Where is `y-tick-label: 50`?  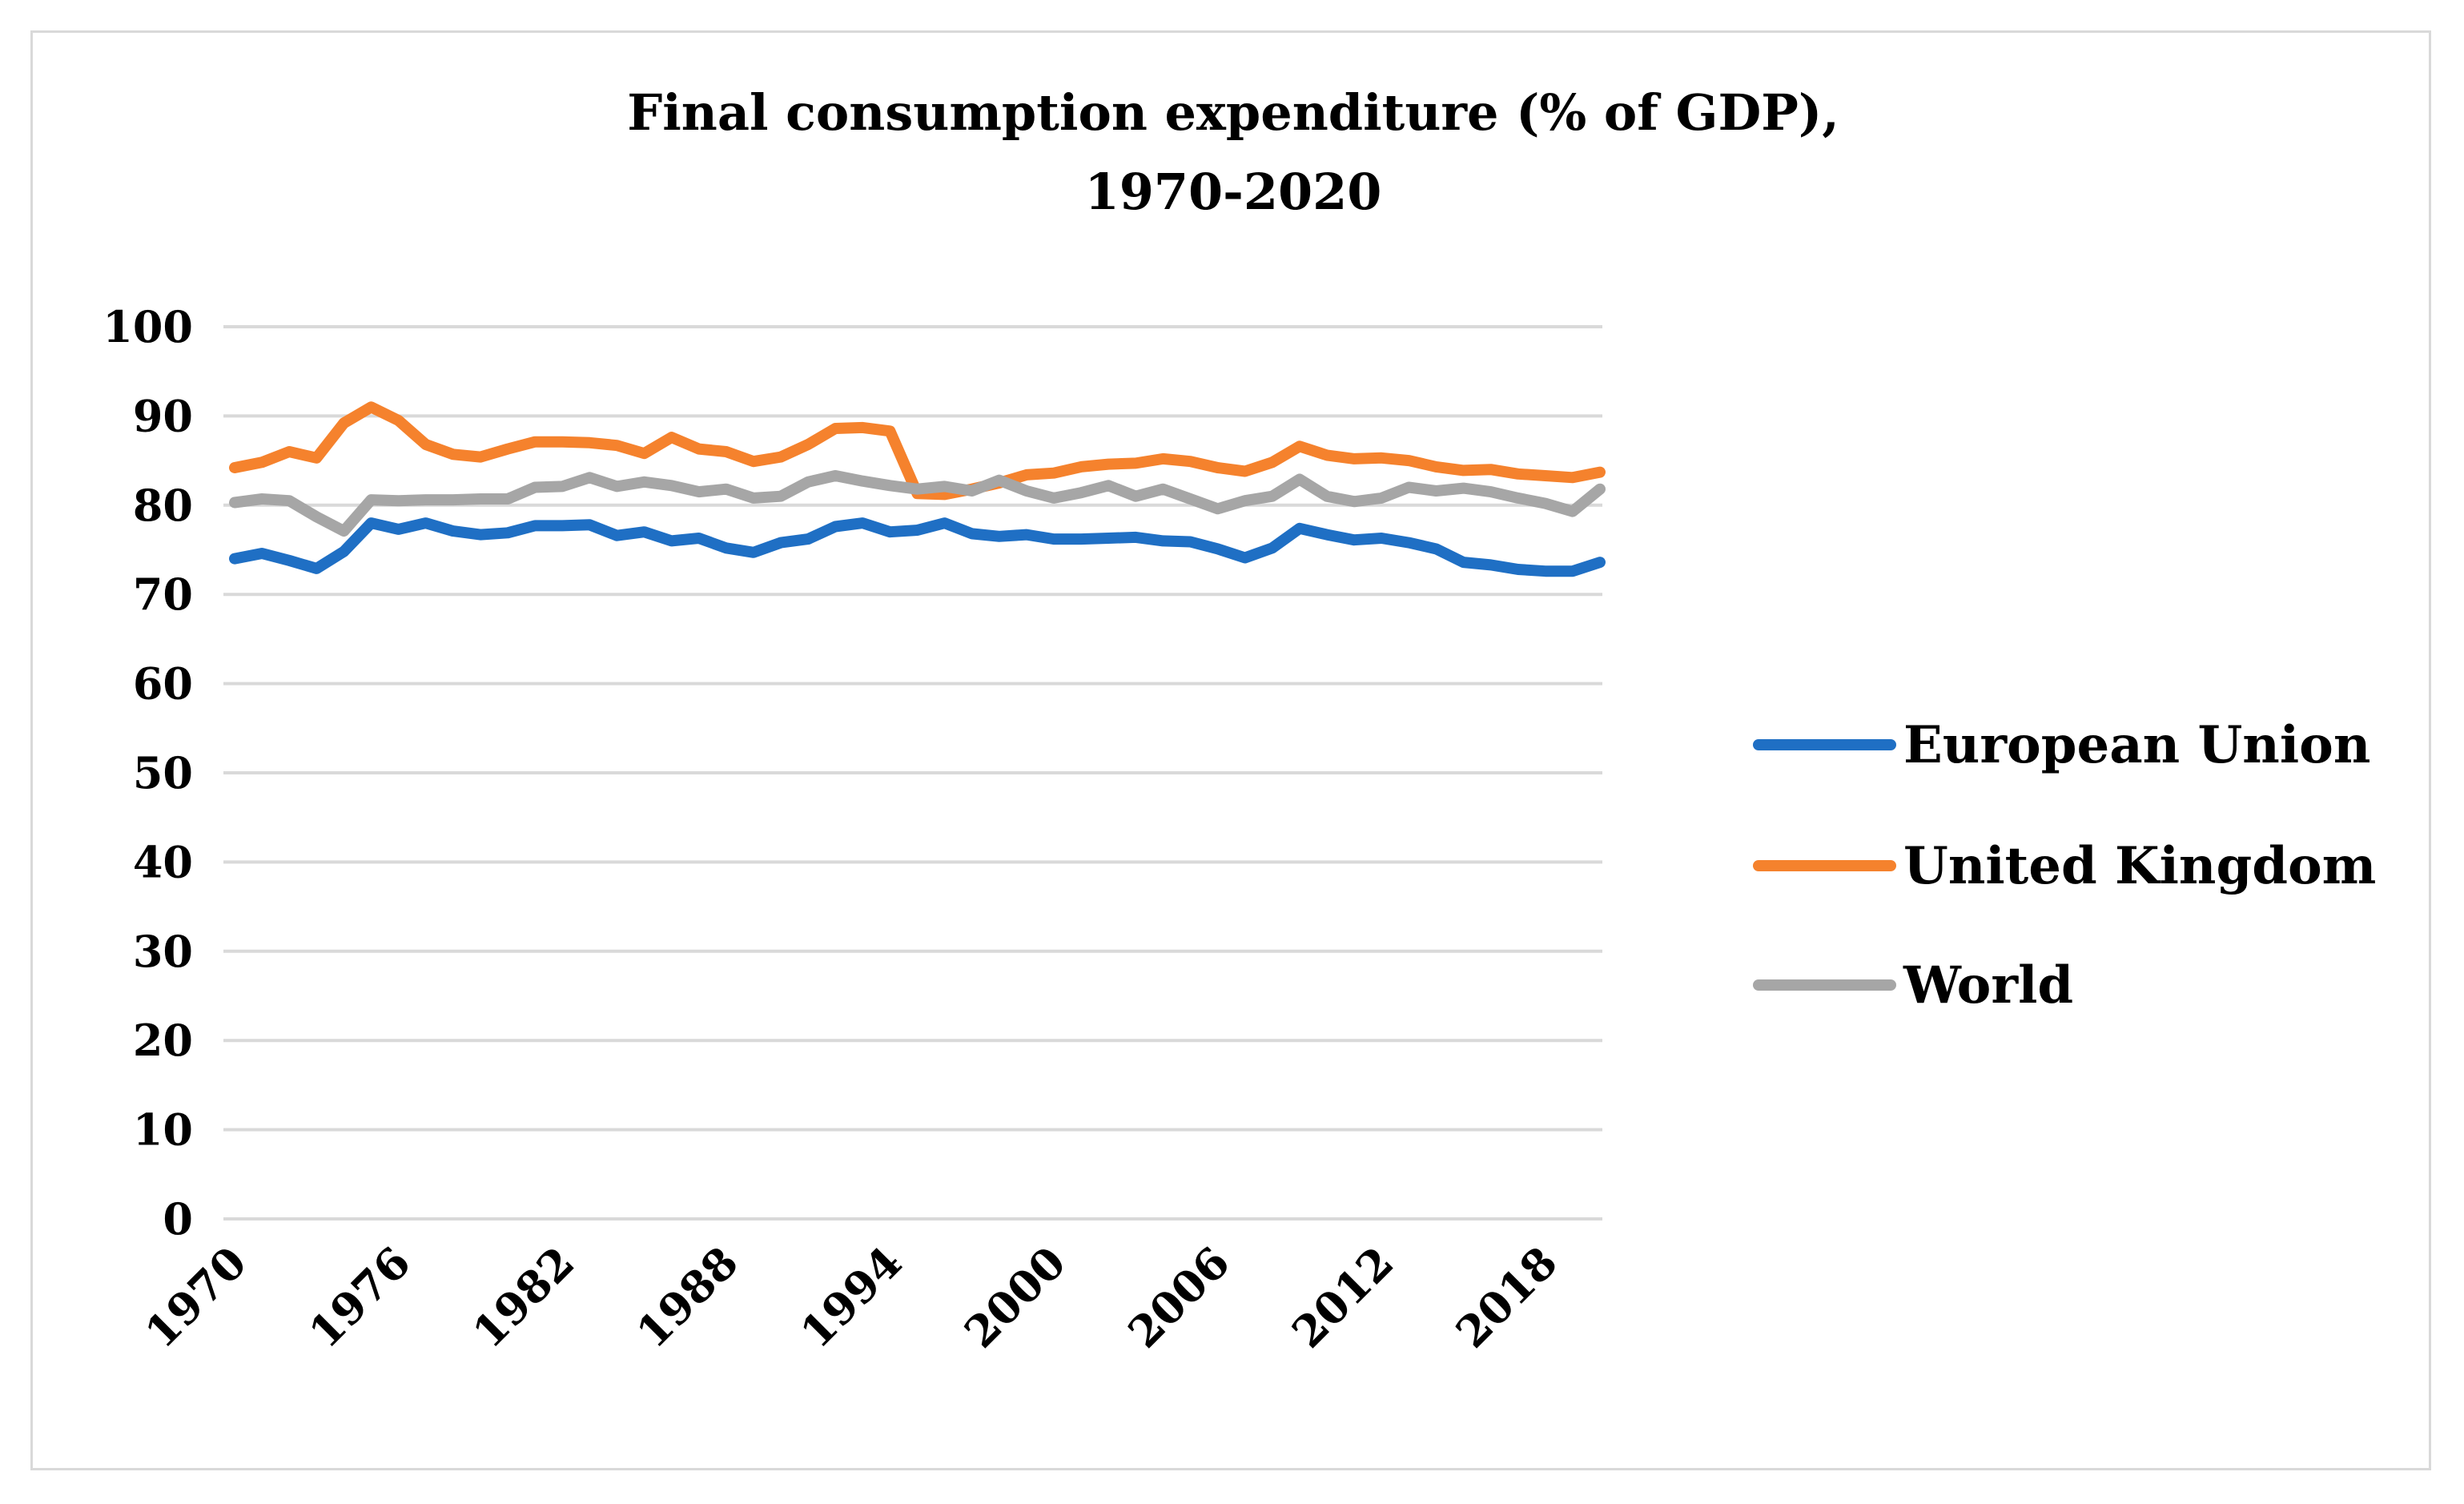 y-tick-label: 50 is located at coordinates (163, 772).